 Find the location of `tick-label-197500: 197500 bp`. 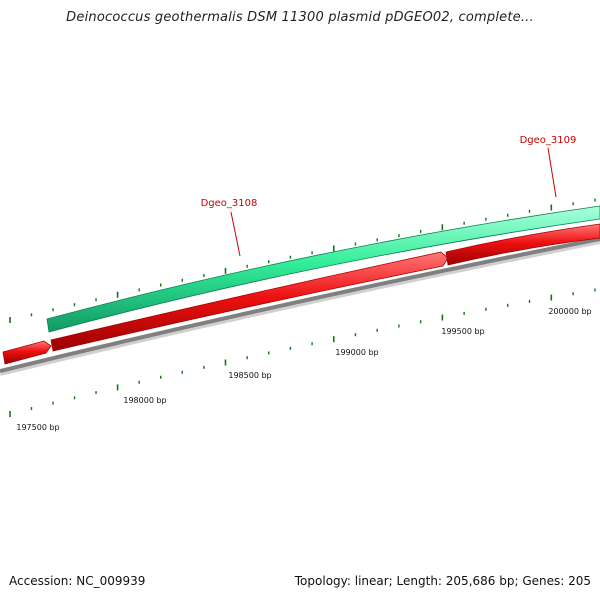

tick-label-197500: 197500 bp is located at coordinates (37, 427).